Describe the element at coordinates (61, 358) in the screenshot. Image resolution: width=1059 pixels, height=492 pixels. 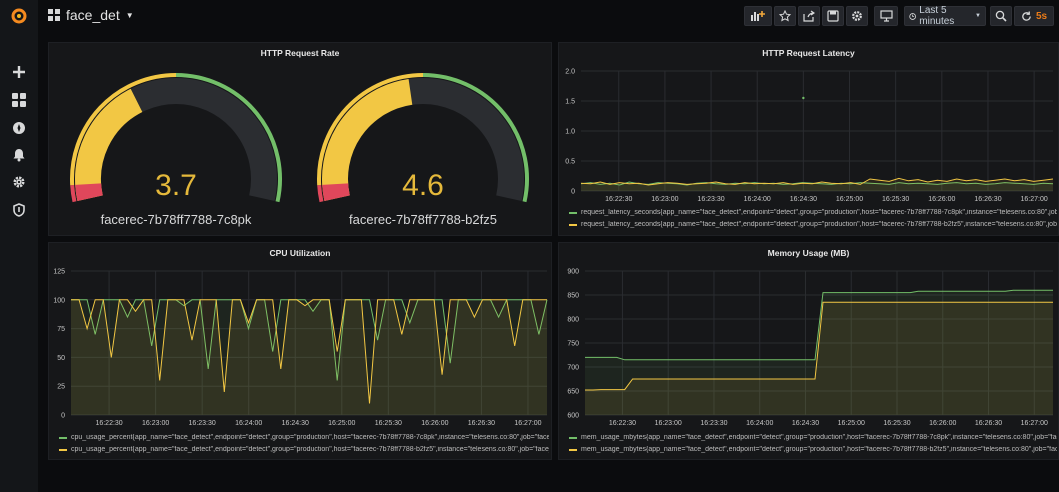
I see `y-tick-label: 50` at that location.